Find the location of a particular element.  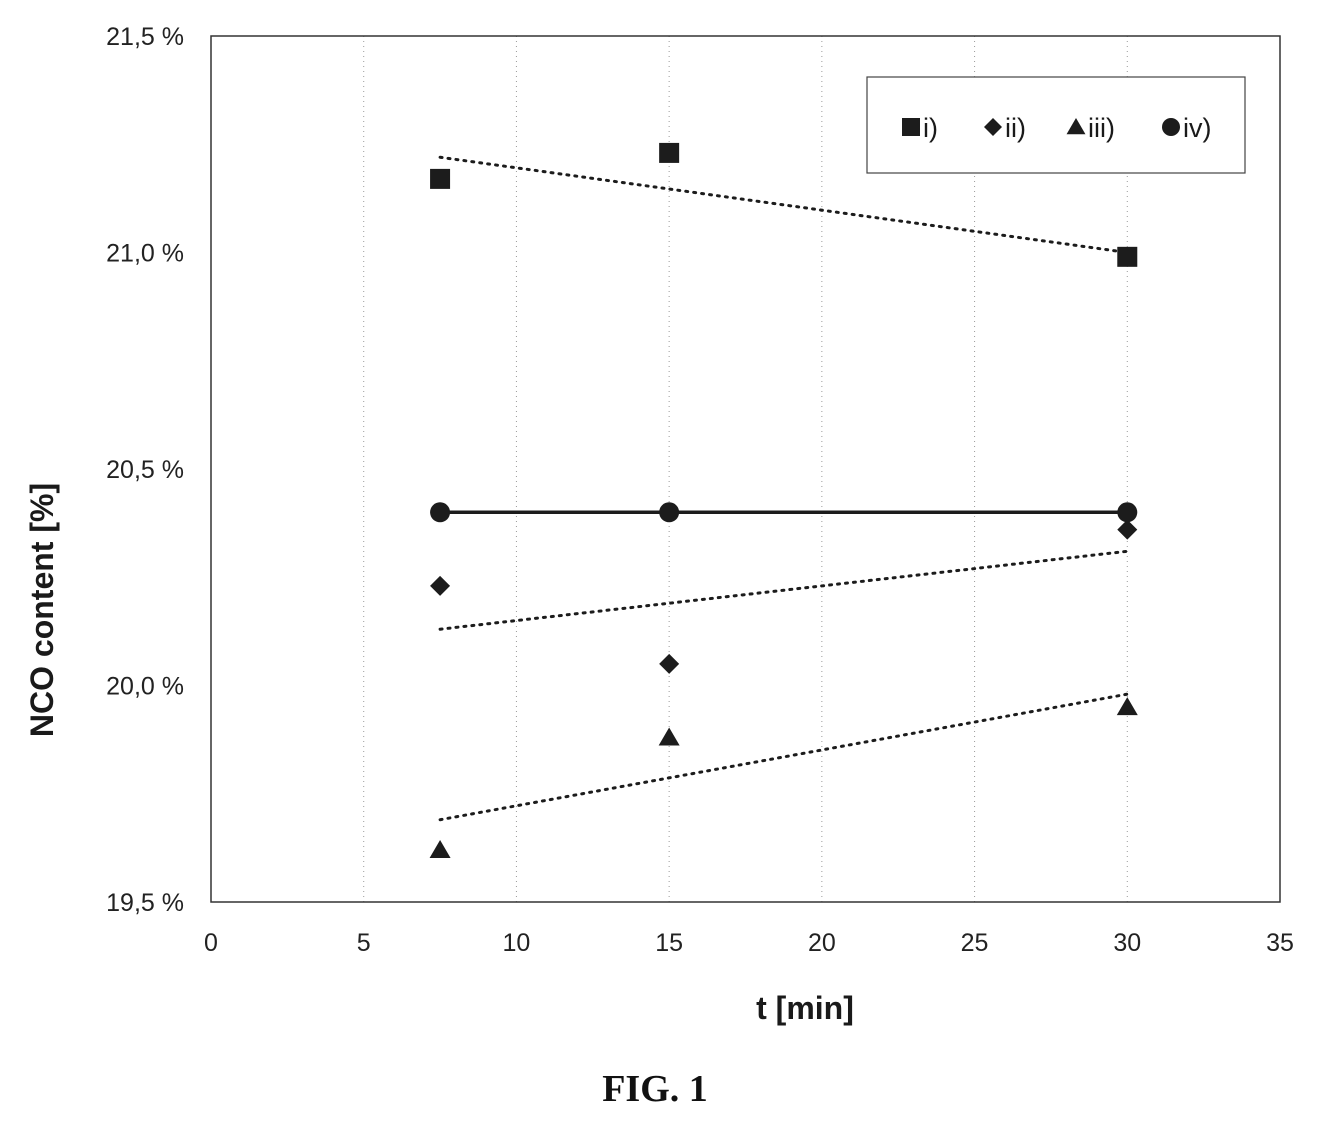

legend: i) ii) iii) iv) is located at coordinates (1056, 125).